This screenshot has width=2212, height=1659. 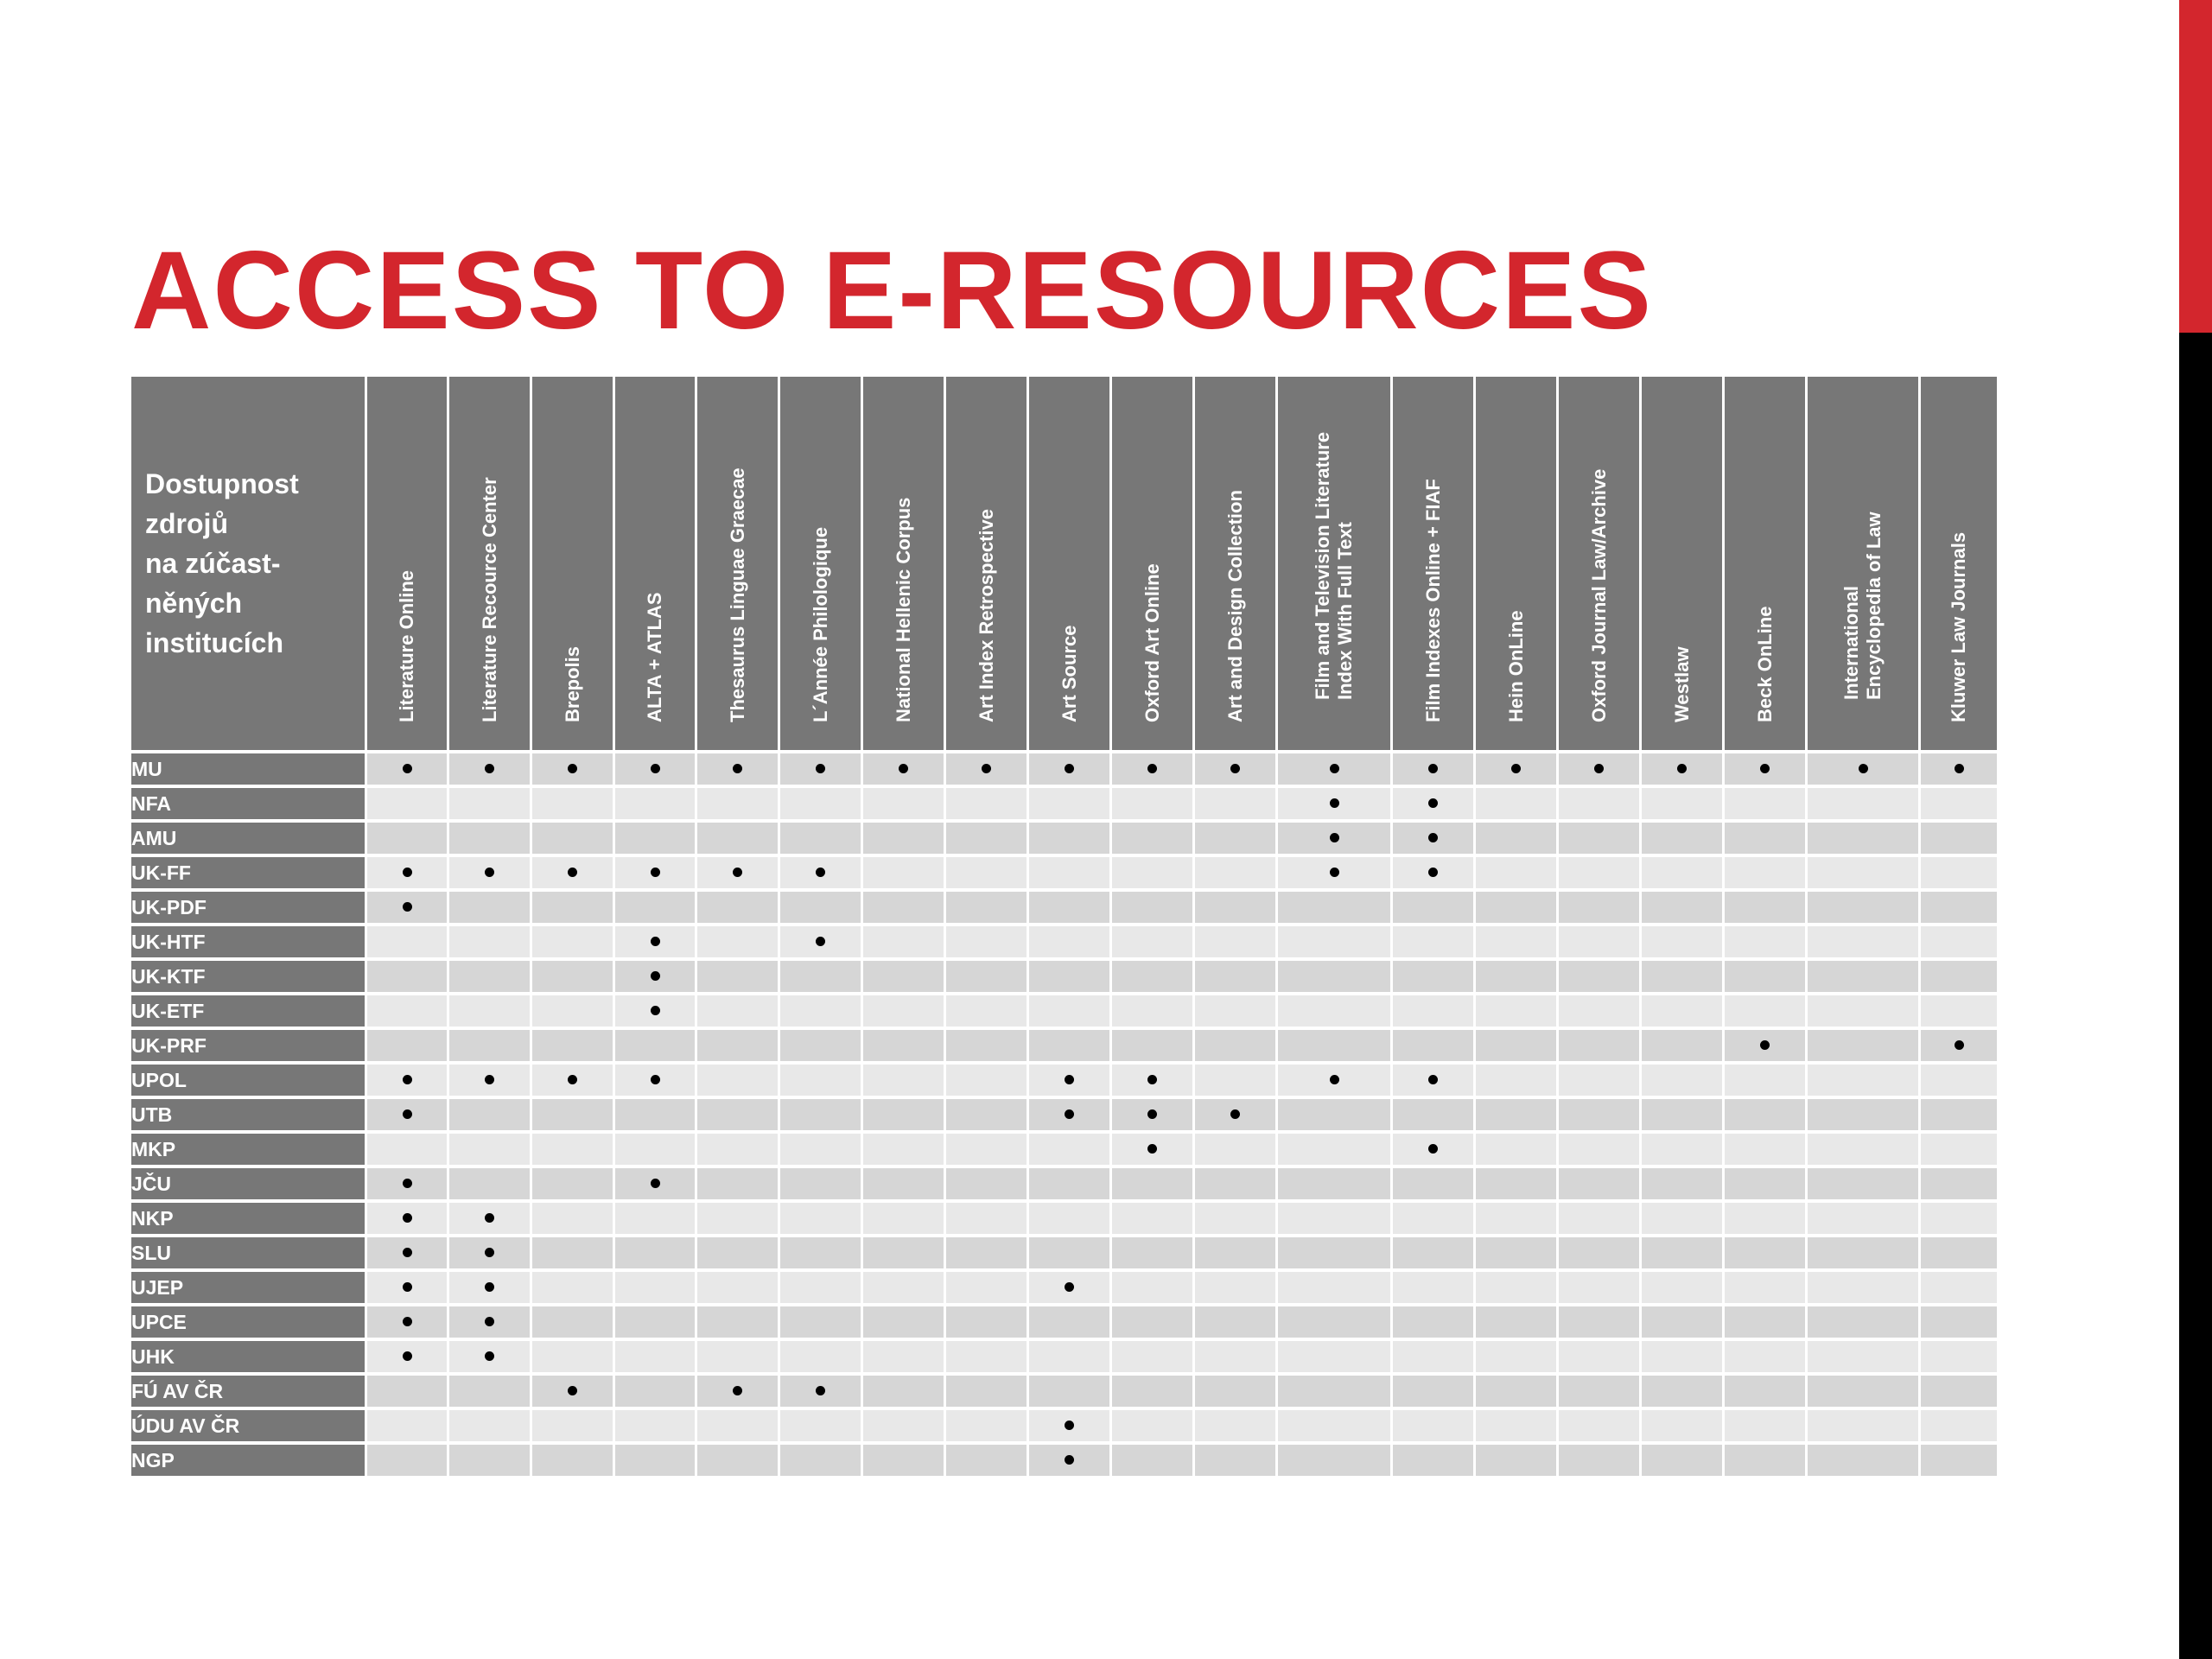 I want to click on side-accent-bar-black, so click(x=2195, y=996).